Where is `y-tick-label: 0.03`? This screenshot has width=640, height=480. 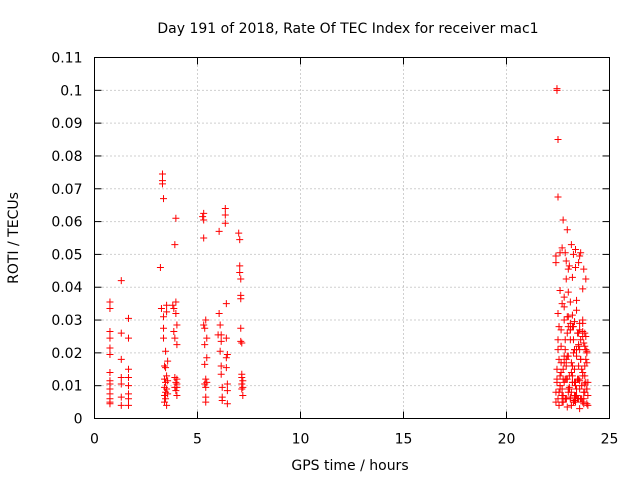 y-tick-label: 0.03 is located at coordinates (66, 321).